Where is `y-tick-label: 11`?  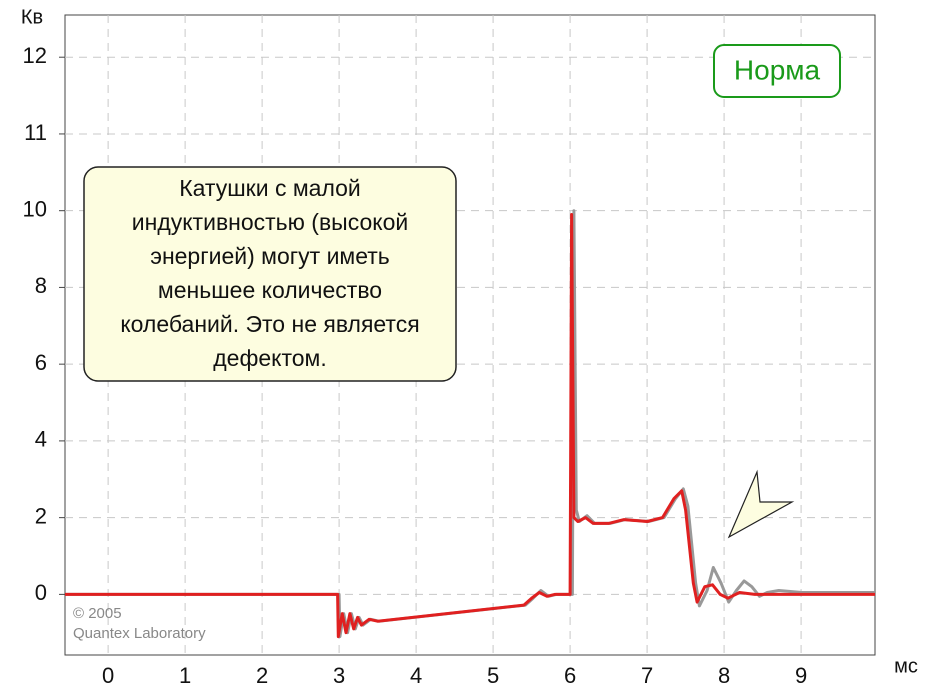 y-tick-label: 11 is located at coordinates (35, 132).